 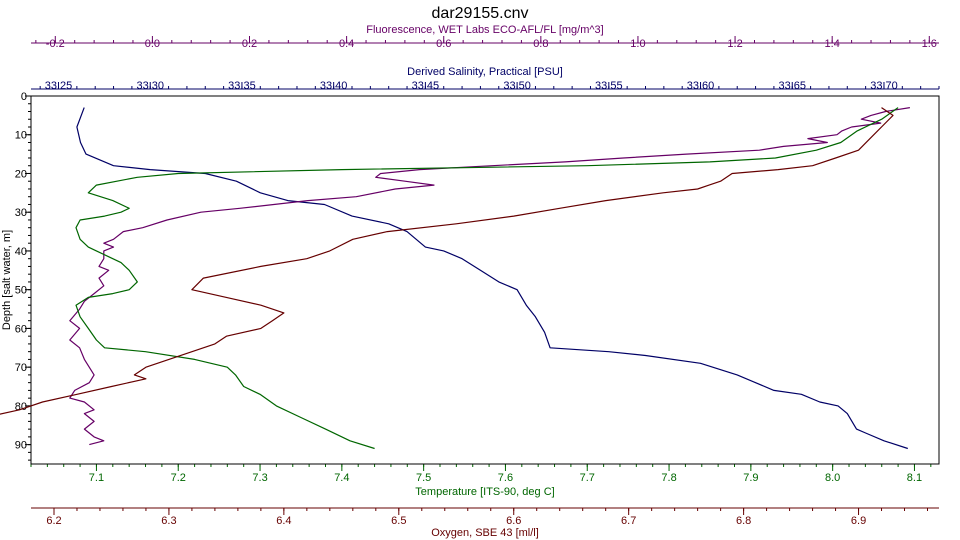 I want to click on temperature-axis-label: Temperature [ITS-90, deg C], so click(x=484, y=492).